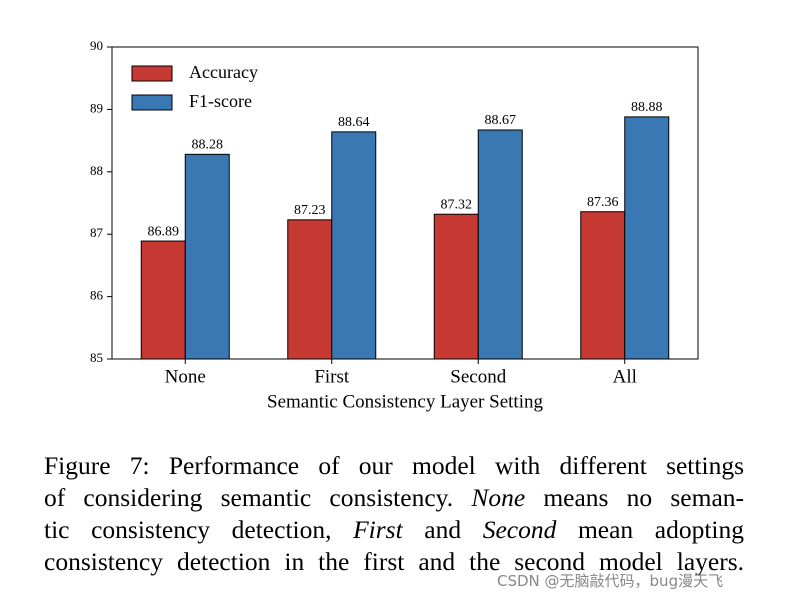  Describe the element at coordinates (603, 202) in the screenshot. I see `value-label: 87.36` at that location.